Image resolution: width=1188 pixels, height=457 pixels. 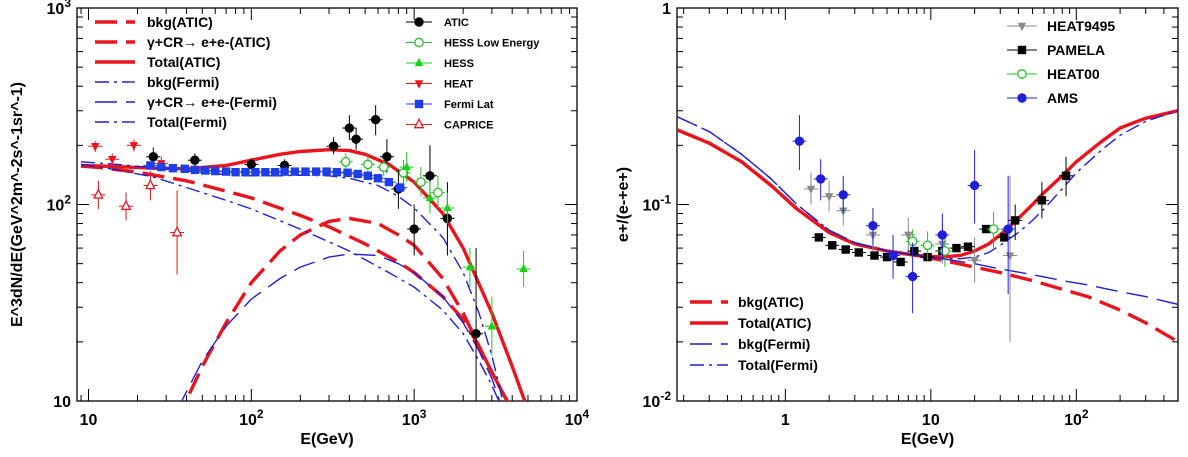 What do you see at coordinates (456, 23) in the screenshot?
I see `legend-label-atic: ATIC` at bounding box center [456, 23].